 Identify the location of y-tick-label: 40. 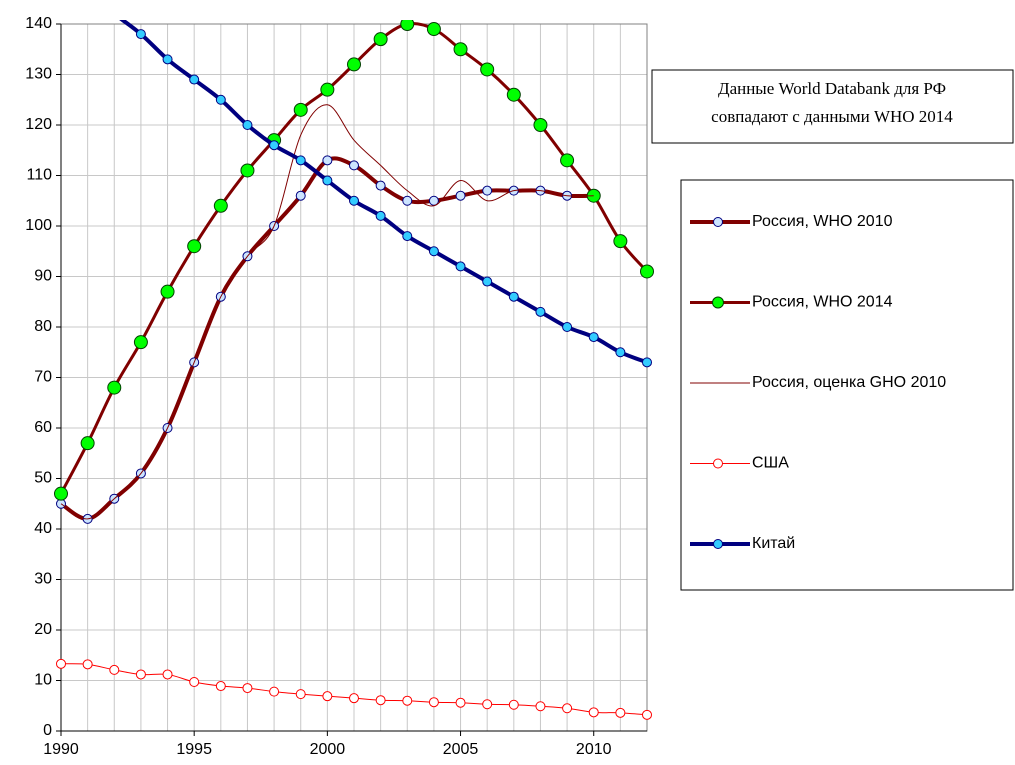
(43, 528).